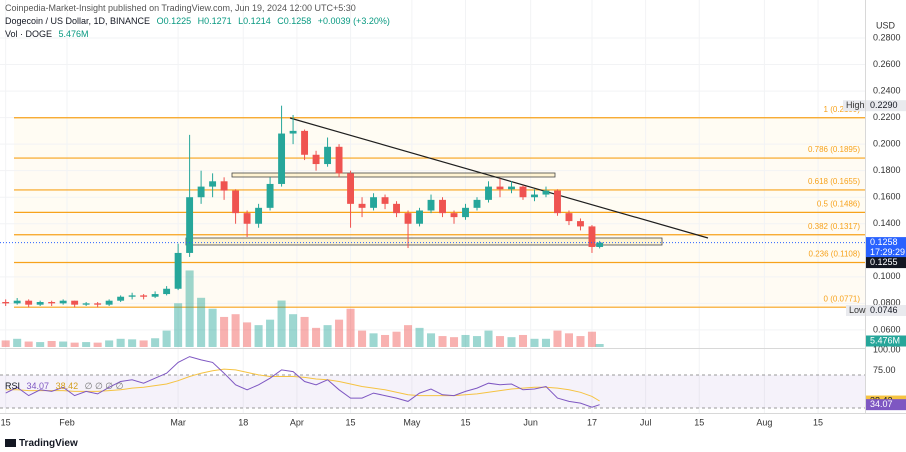 The height and width of the screenshot is (452, 906). What do you see at coordinates (887, 37) in the screenshot?
I see `y-tick-label: 0.2800` at bounding box center [887, 37].